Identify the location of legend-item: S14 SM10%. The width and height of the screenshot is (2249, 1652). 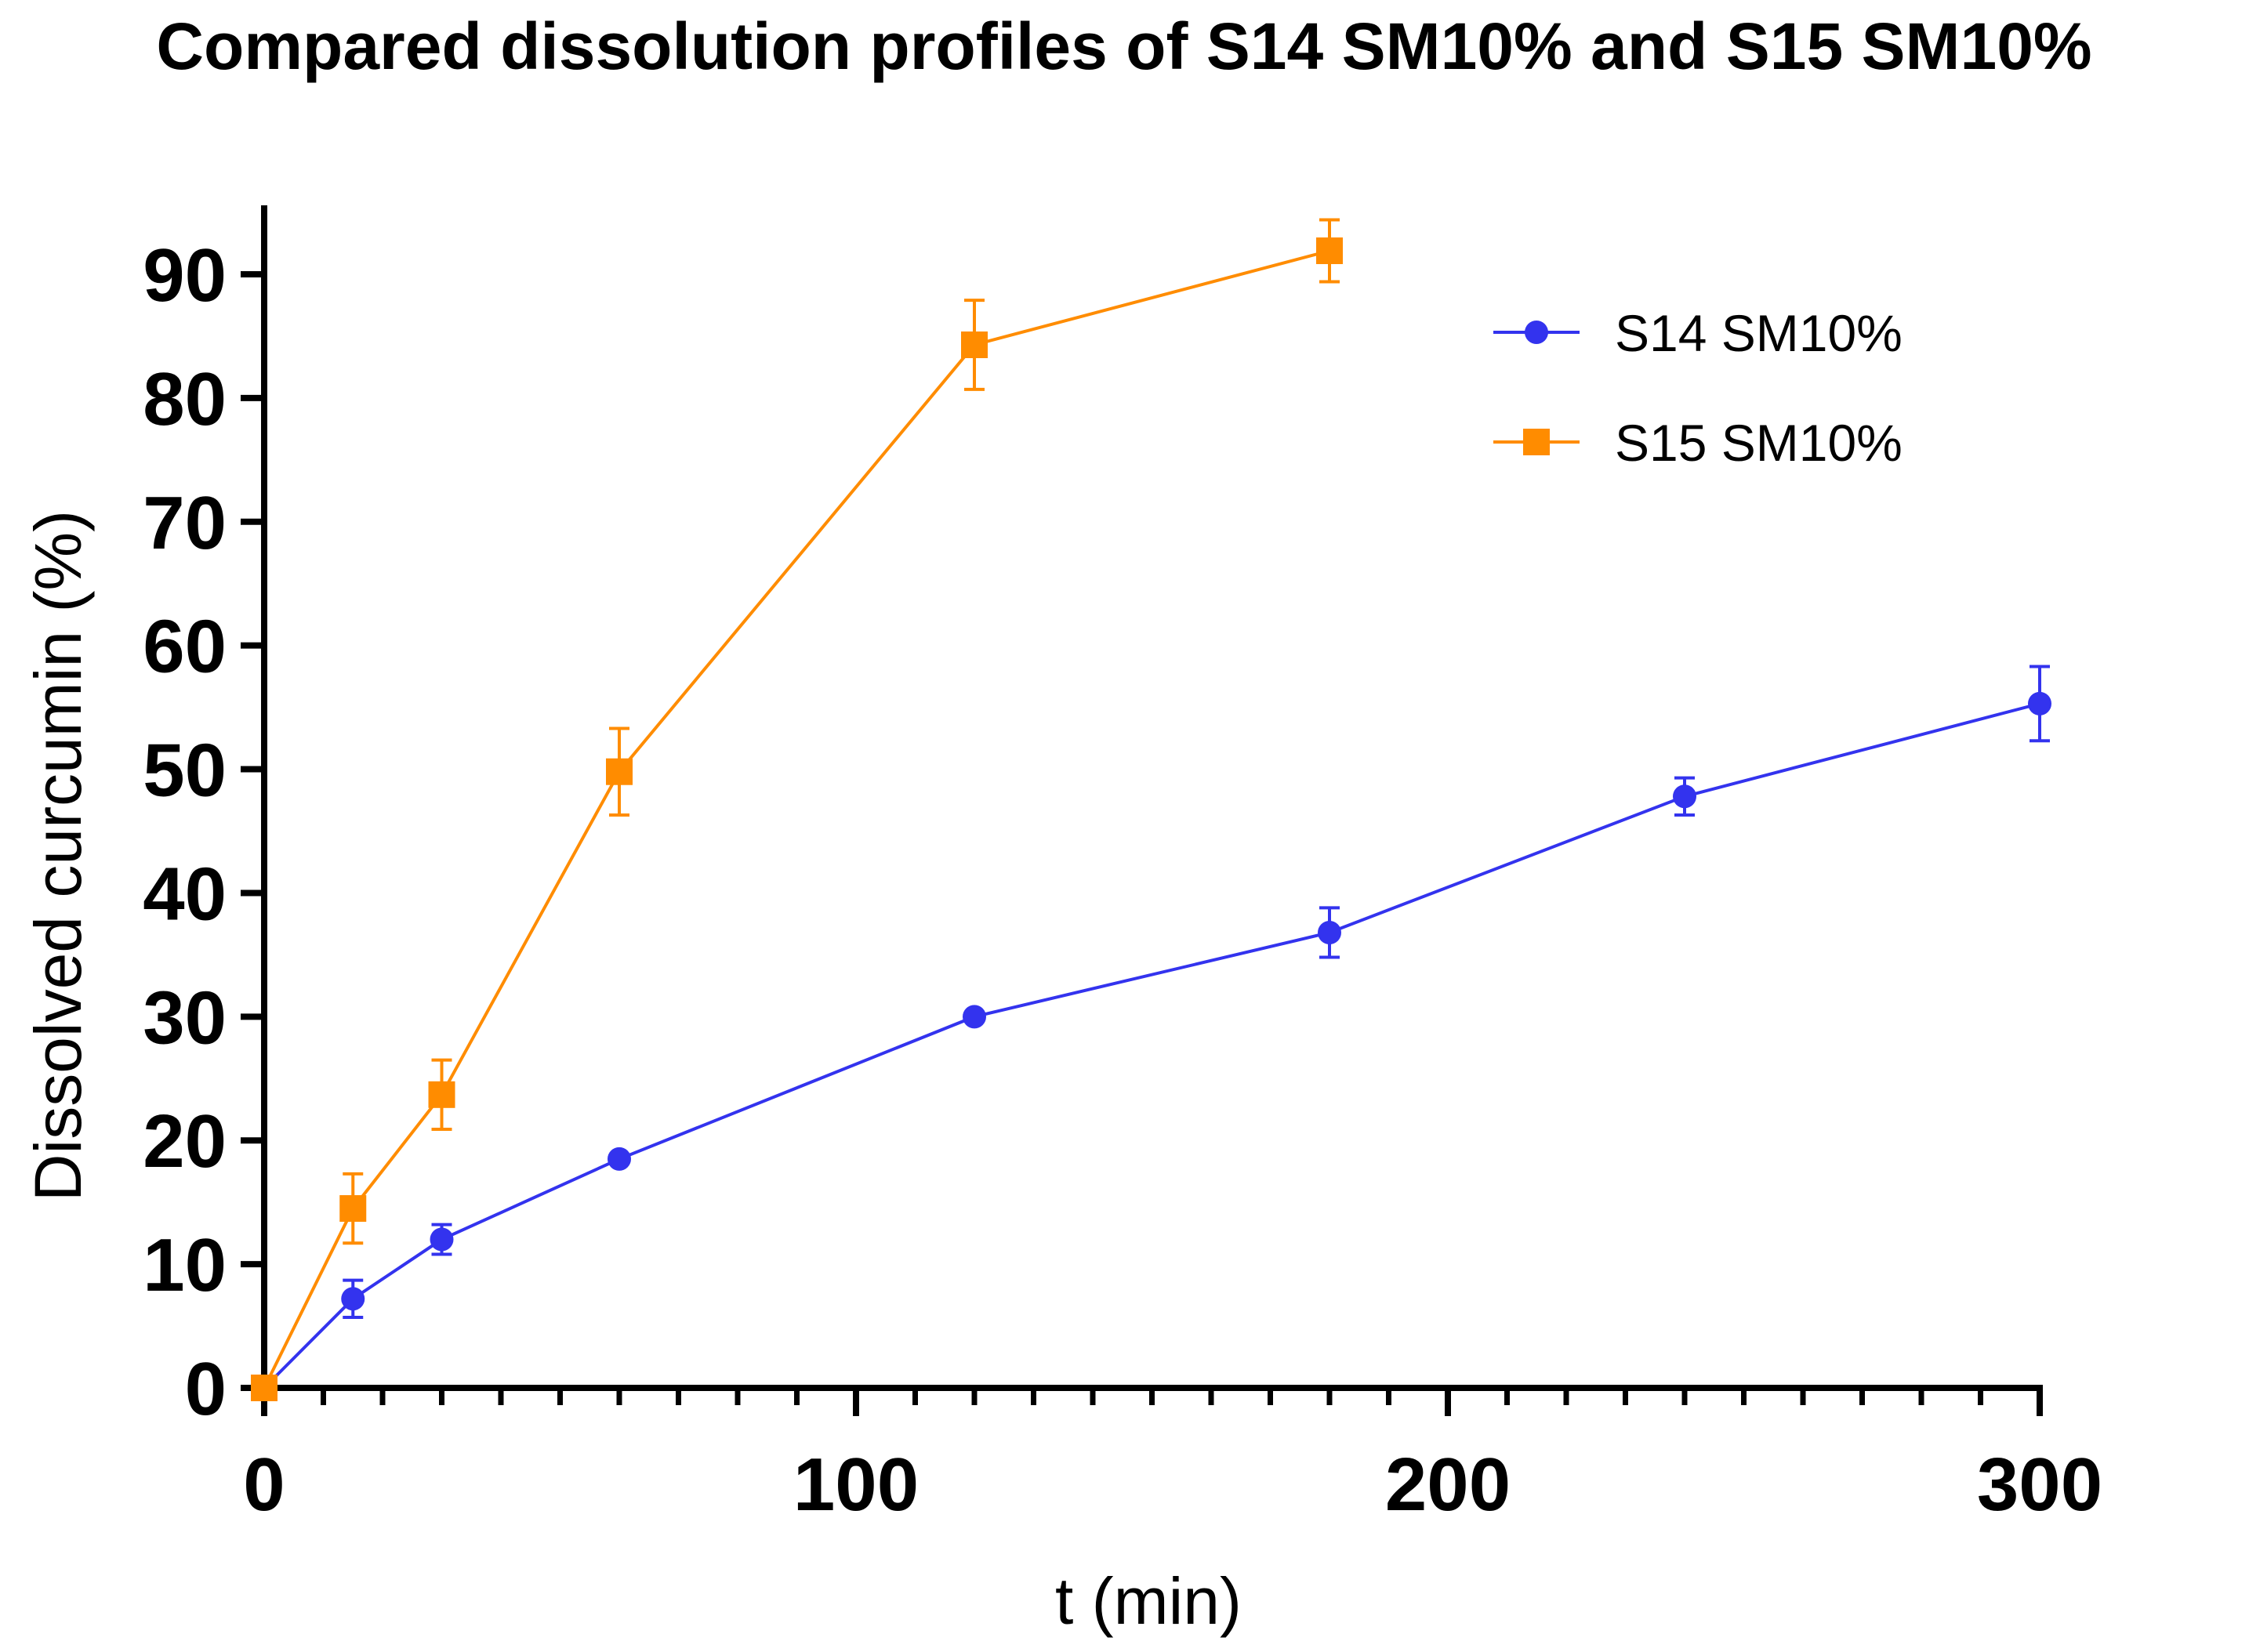
(1698, 333).